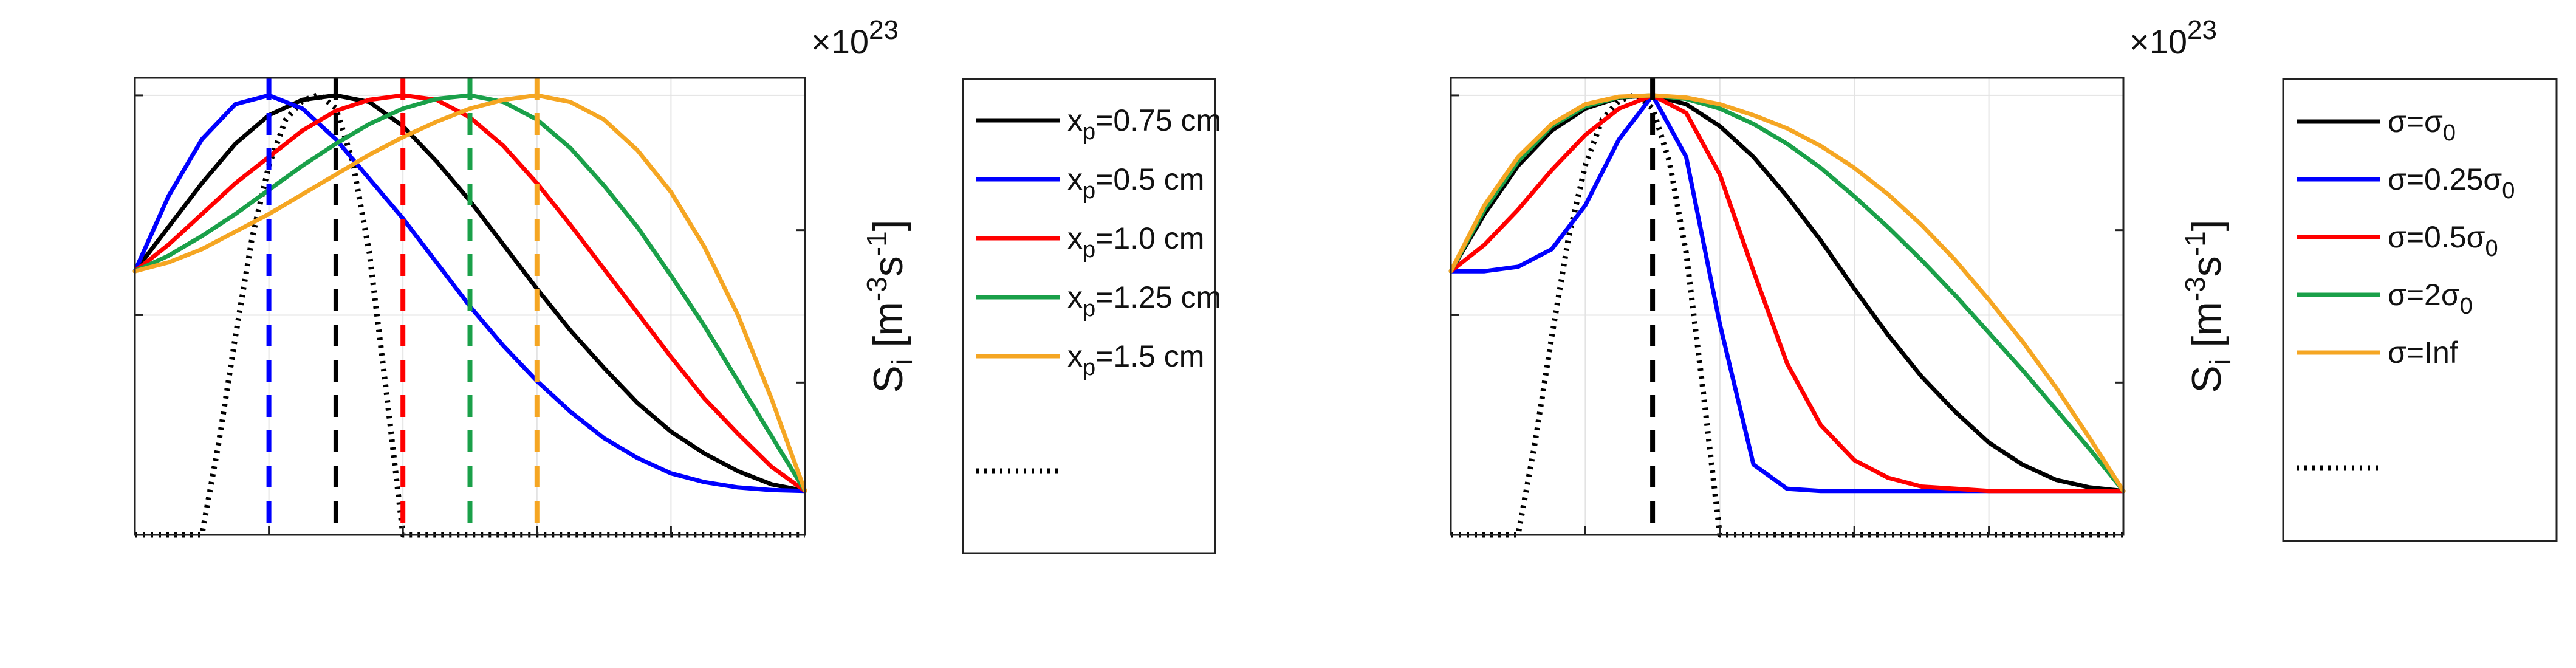  I want to click on legend-label-3: σ=2σ0, so click(2430, 299).